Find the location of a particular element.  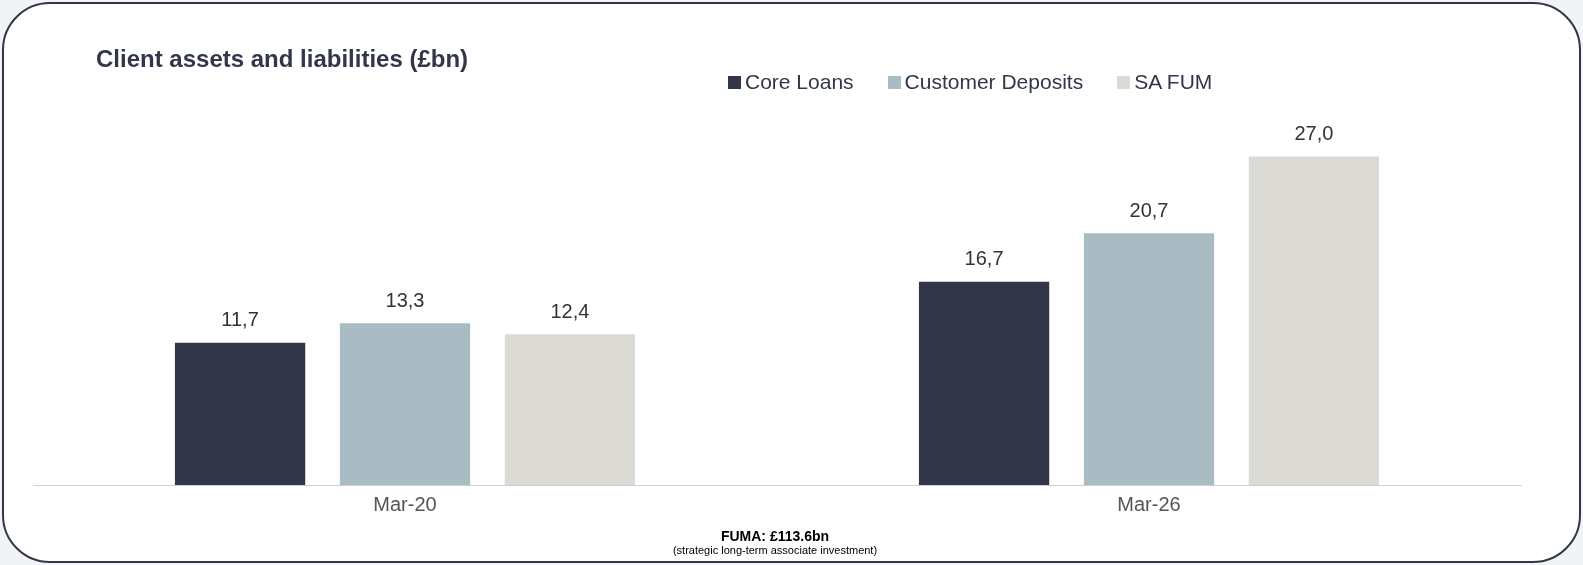

text: (strategic long-term associate investment) is located at coordinates (775, 550).